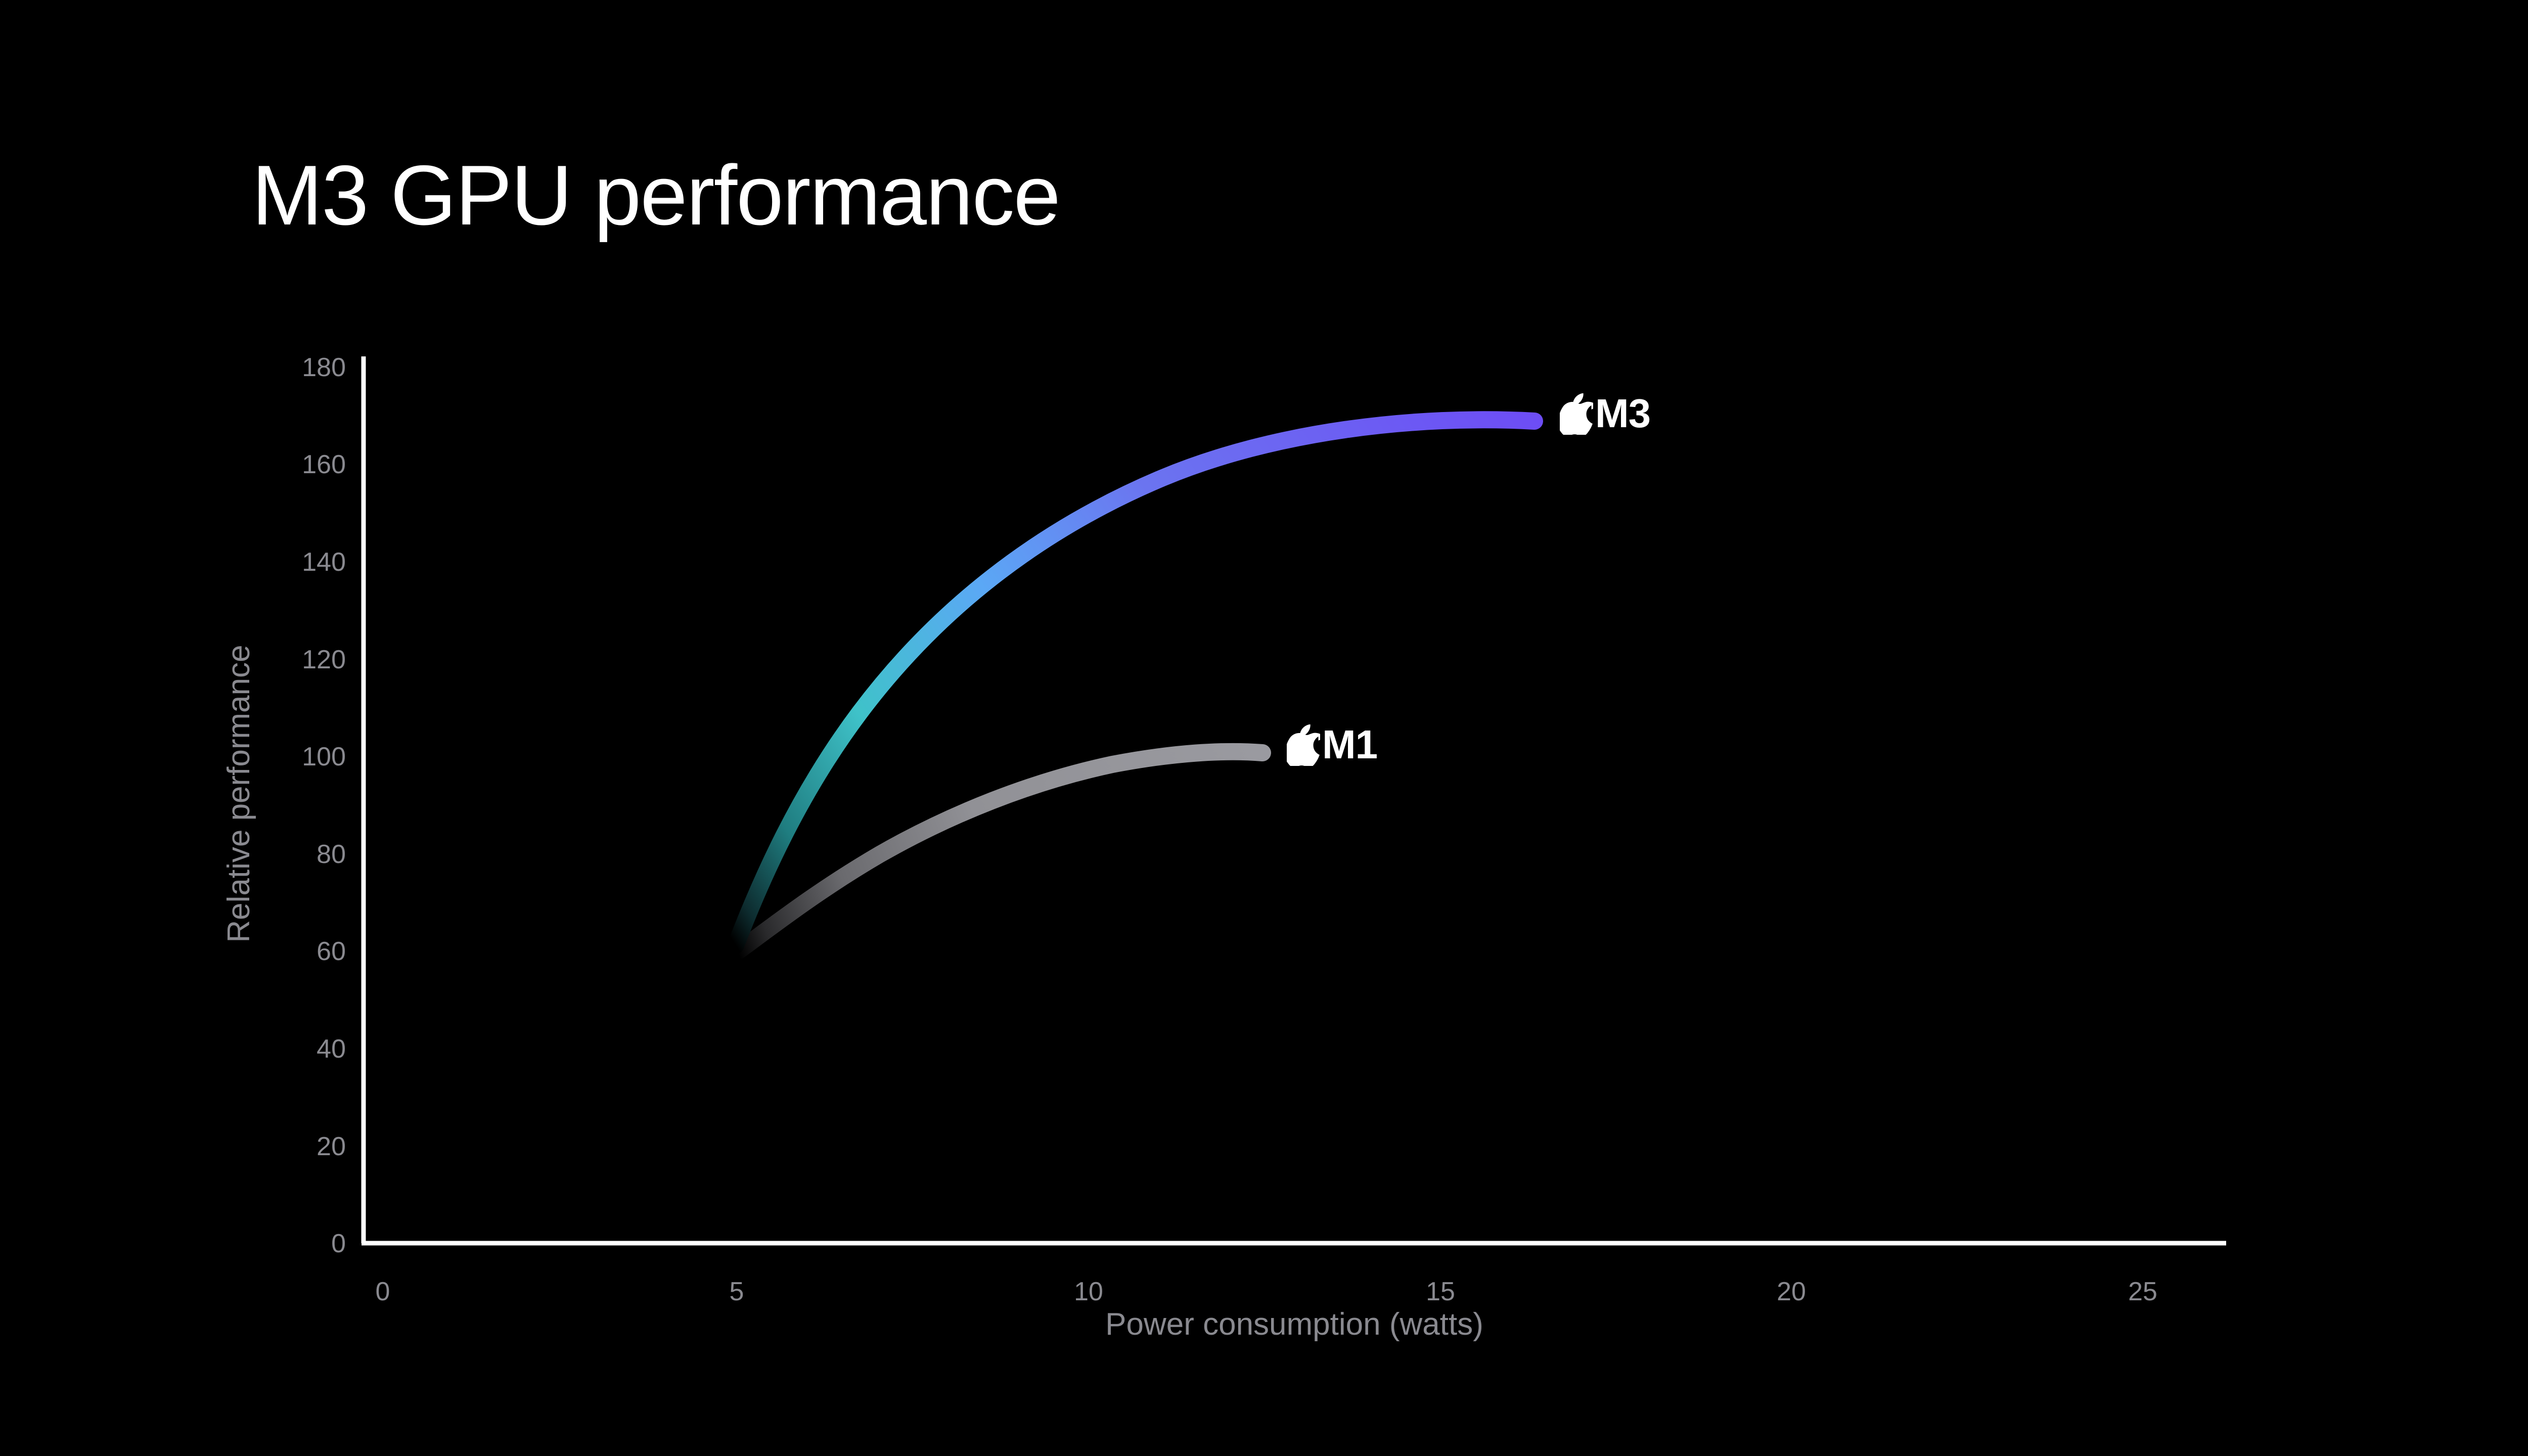 This screenshot has width=2528, height=1456. What do you see at coordinates (1350, 744) in the screenshot?
I see `series-label-text: M1` at bounding box center [1350, 744].